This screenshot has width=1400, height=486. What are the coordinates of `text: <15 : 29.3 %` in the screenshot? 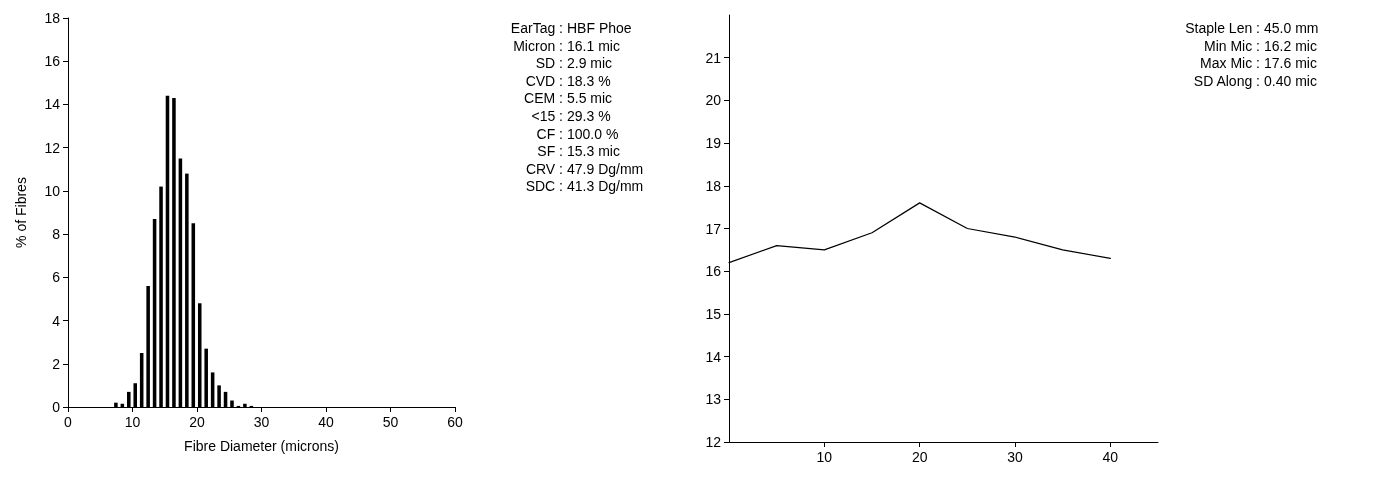 It's located at (570, 116).